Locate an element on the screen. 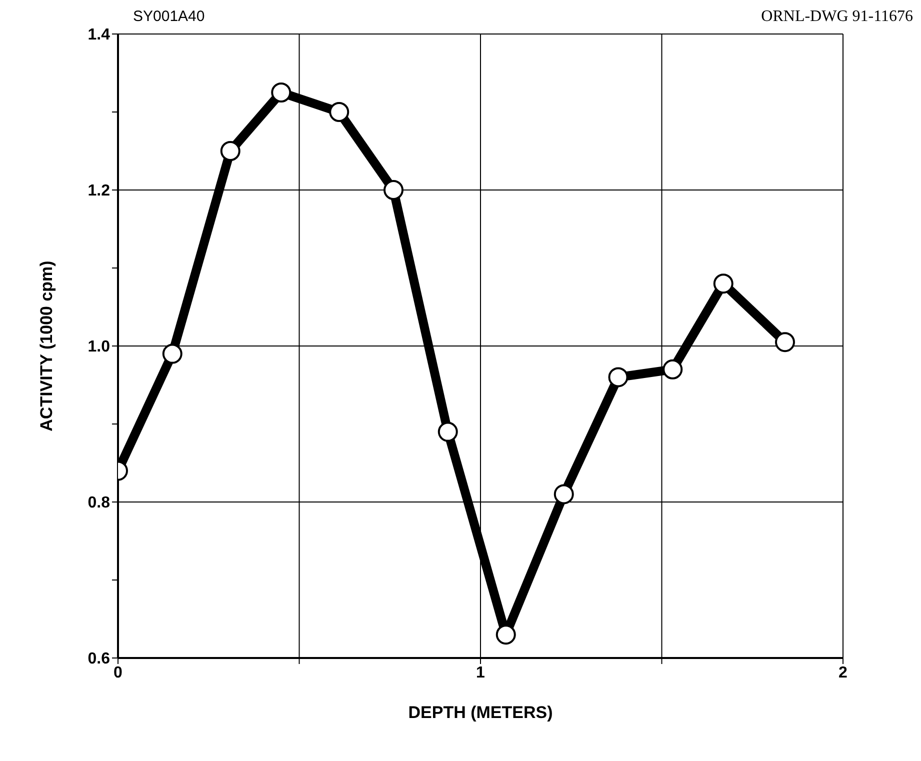 This screenshot has height=761, width=921. text: SY001A40 is located at coordinates (169, 16).